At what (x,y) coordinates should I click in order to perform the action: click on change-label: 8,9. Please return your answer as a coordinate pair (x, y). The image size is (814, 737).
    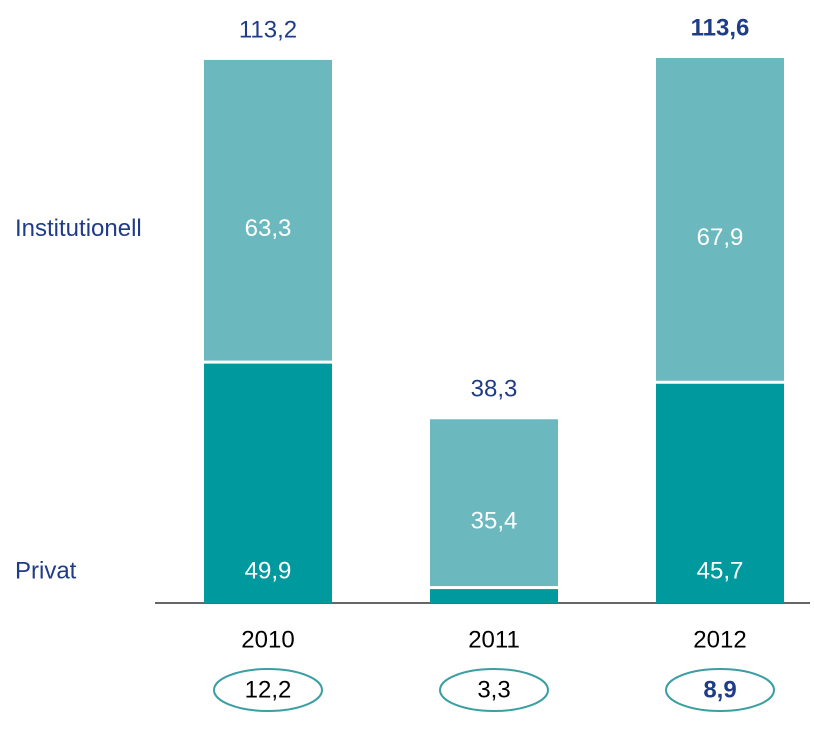
    Looking at the image, I should click on (719, 689).